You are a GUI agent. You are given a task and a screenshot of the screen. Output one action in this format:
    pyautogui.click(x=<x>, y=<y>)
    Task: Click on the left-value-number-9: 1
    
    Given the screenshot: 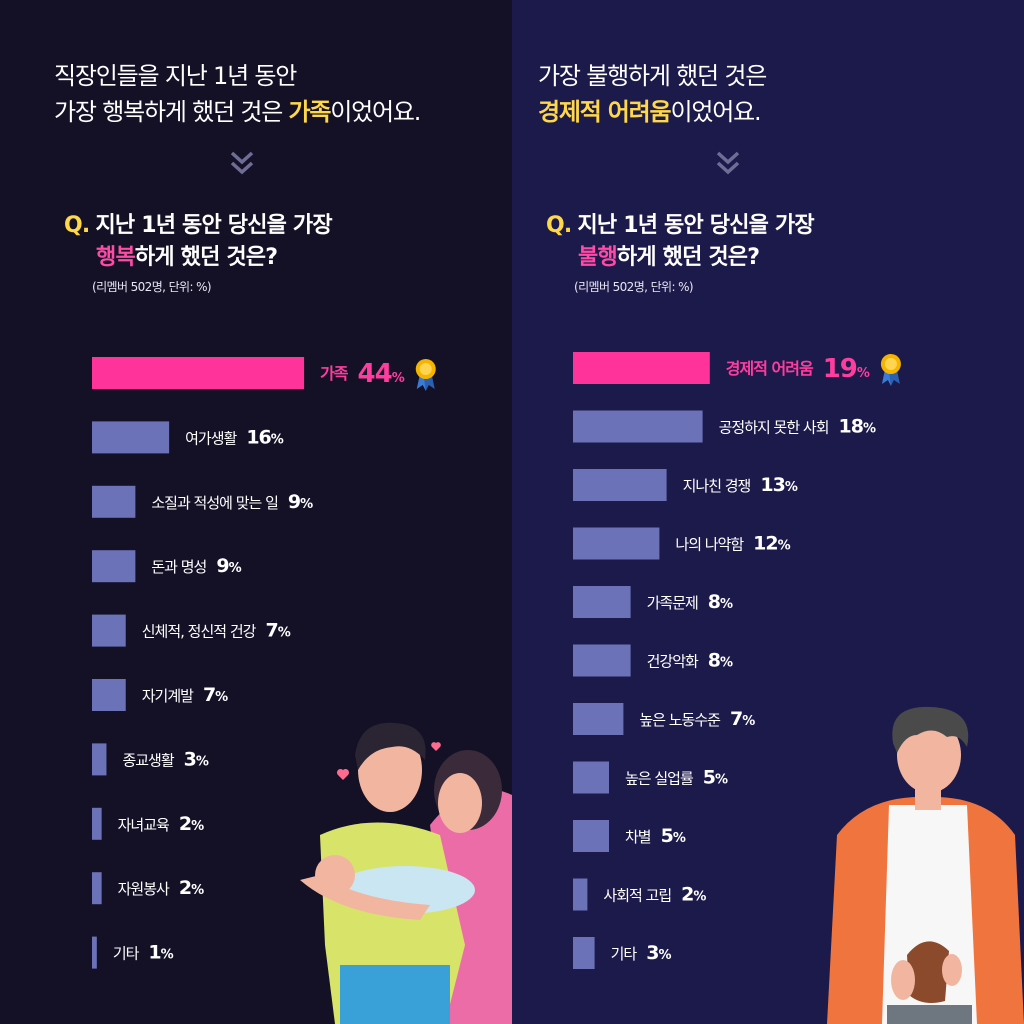 What is the action you would take?
    pyautogui.click(x=154, y=953)
    